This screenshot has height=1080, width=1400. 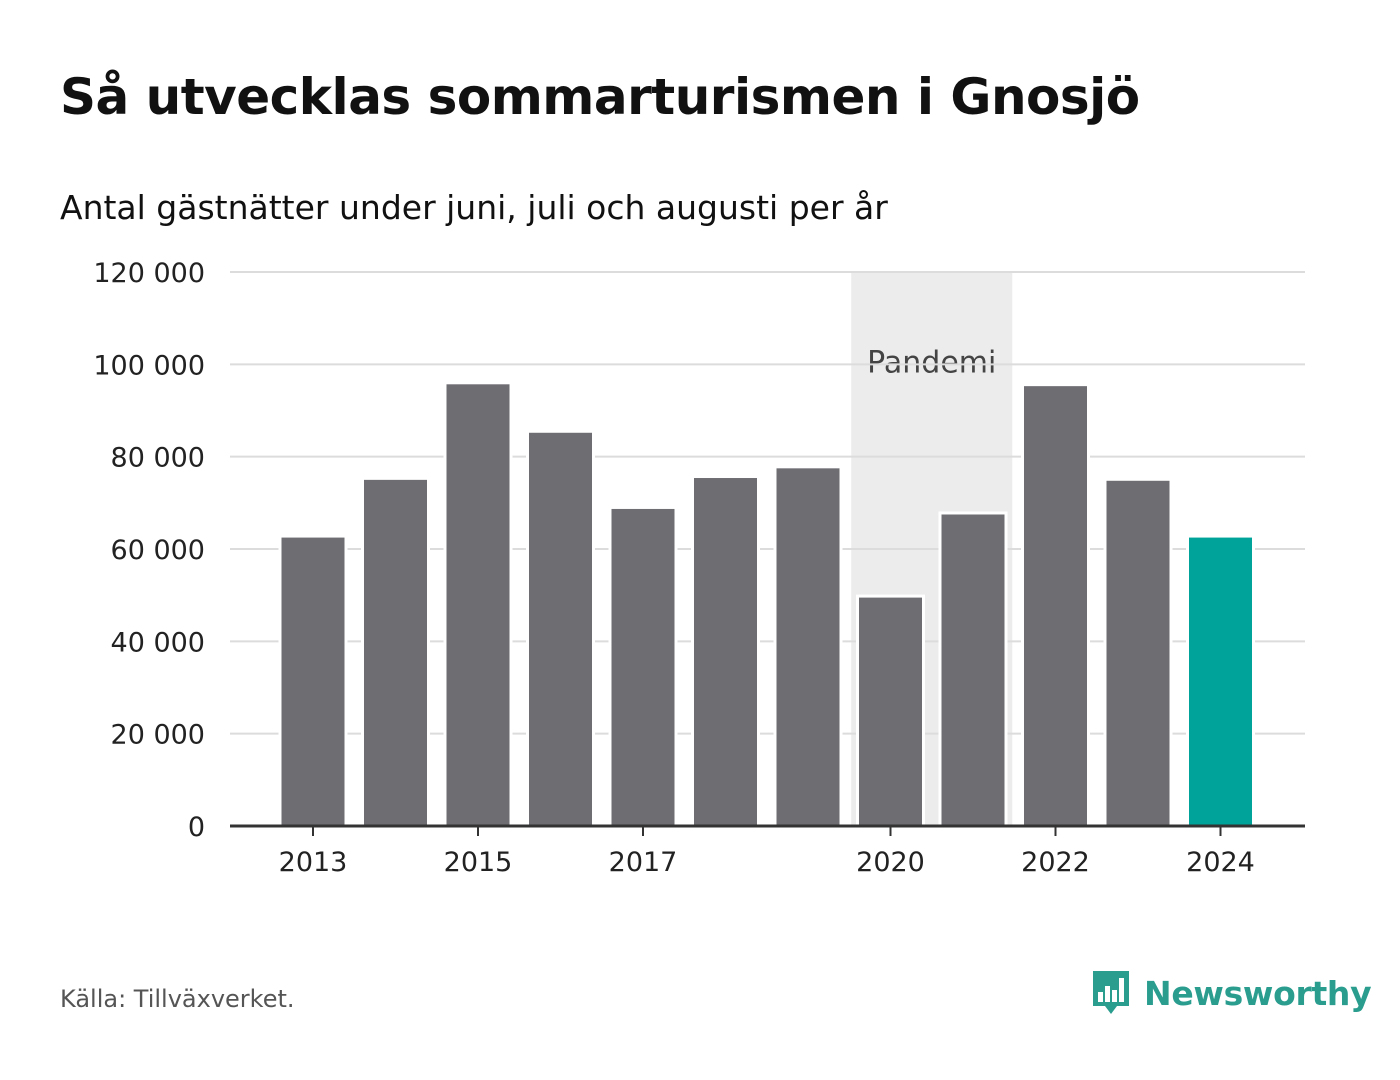 I want to click on bar-2023, so click(x=1138, y=652).